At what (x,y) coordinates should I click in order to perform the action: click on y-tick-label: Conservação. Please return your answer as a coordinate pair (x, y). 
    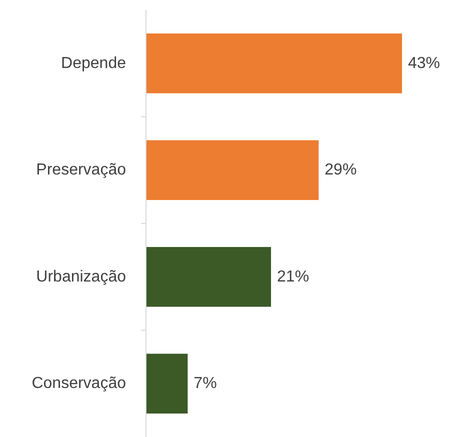
    Looking at the image, I should click on (79, 383).